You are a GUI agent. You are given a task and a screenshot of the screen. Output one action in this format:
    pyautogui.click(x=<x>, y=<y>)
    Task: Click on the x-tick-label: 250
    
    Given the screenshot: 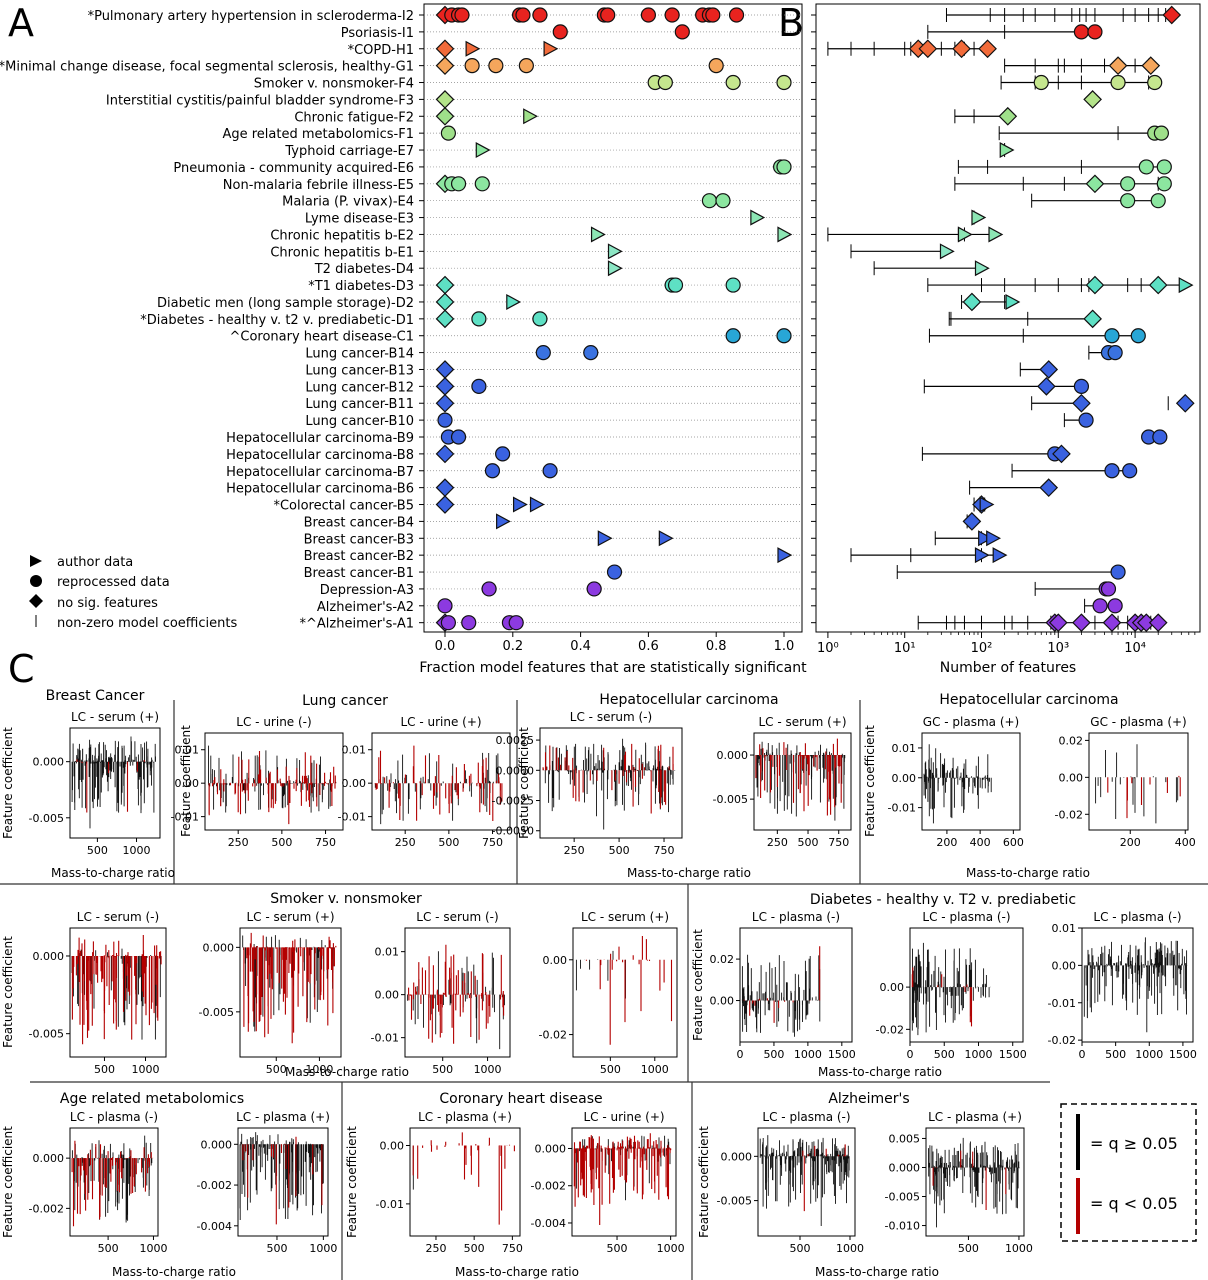 What is the action you would take?
    pyautogui.click(x=574, y=850)
    